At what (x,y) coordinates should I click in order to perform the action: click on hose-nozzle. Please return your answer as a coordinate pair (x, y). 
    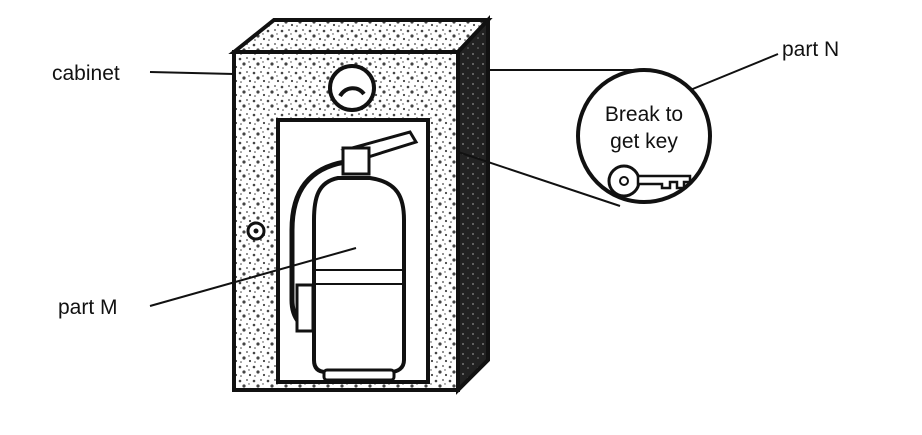
    Looking at the image, I should click on (305, 308).